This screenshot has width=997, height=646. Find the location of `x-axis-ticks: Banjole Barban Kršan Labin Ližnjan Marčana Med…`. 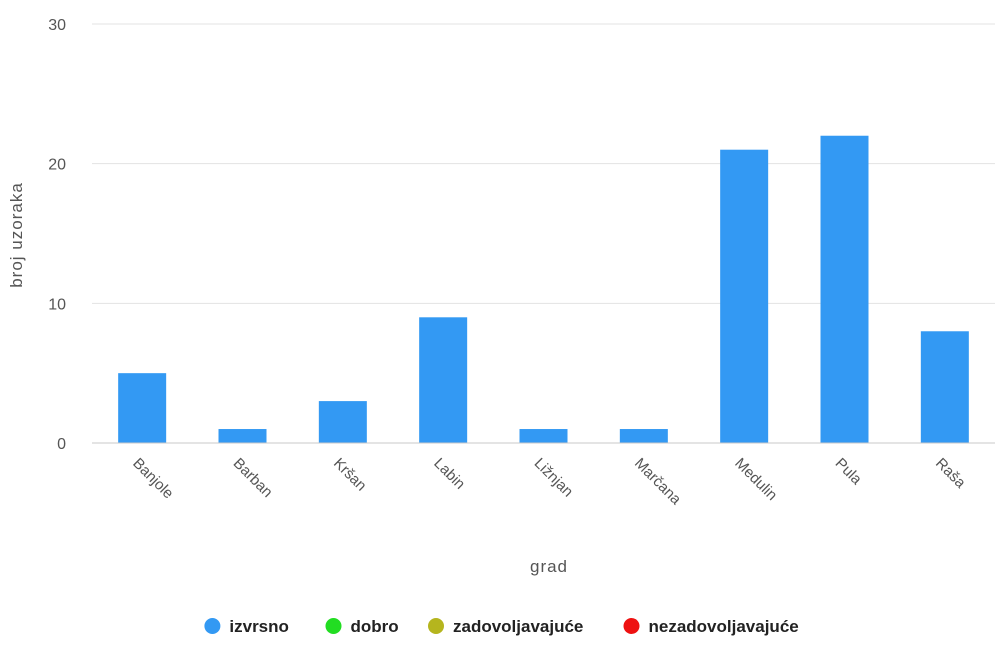

x-axis-ticks: Banjole Barban Kršan Labin Ližnjan Marčana Med… is located at coordinates (549, 482).